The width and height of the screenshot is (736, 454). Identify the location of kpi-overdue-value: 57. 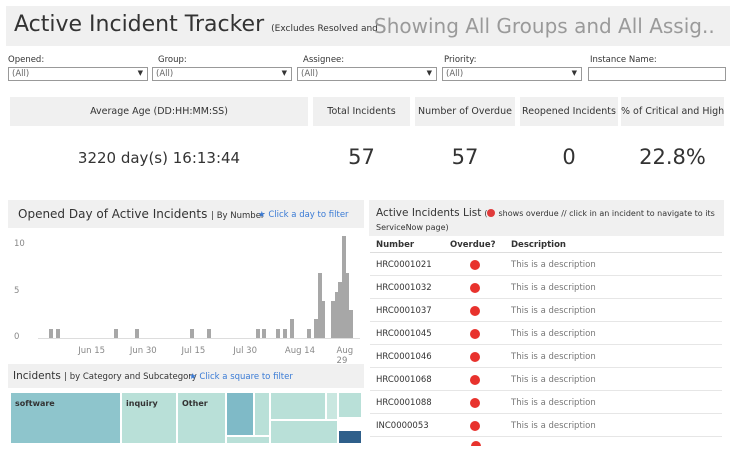
(465, 157).